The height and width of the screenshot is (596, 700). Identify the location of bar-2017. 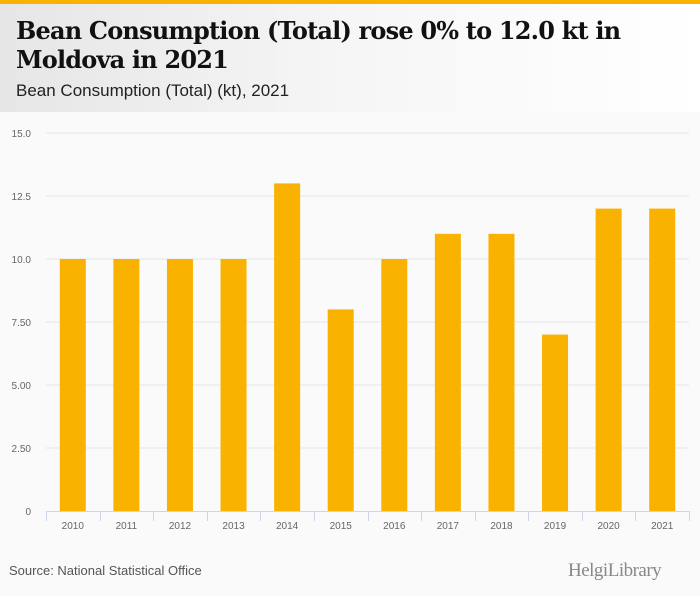
(447, 372).